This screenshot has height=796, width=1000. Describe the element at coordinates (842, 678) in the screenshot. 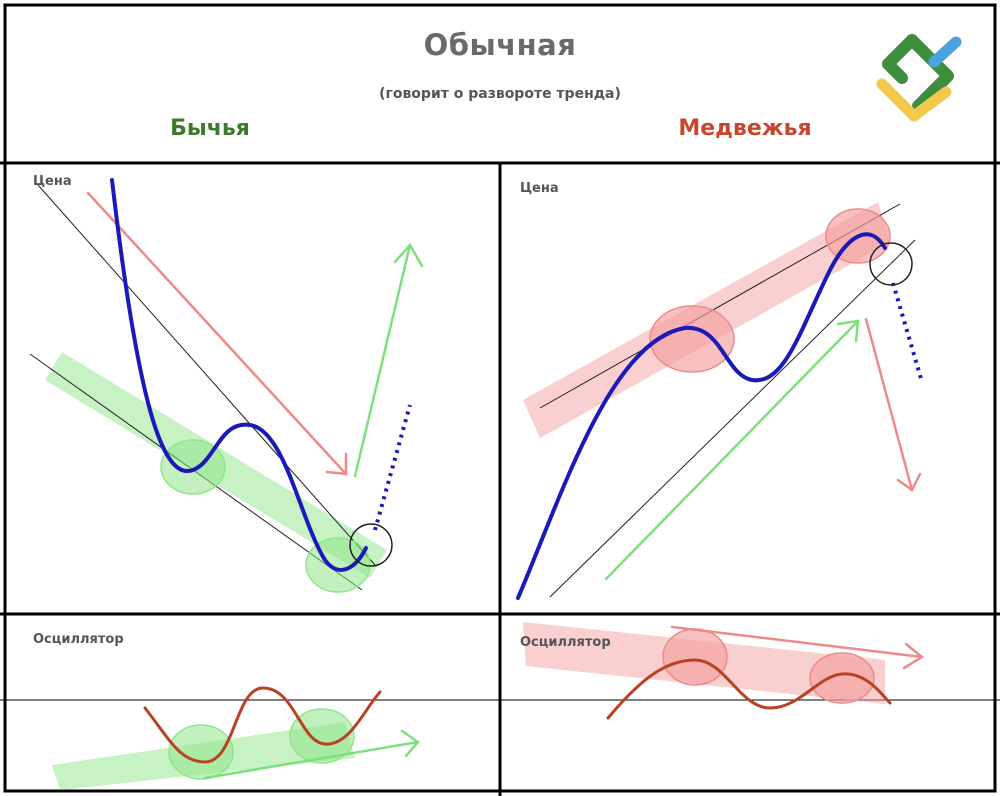

I see `bearish-osc-high-2-highlight` at that location.